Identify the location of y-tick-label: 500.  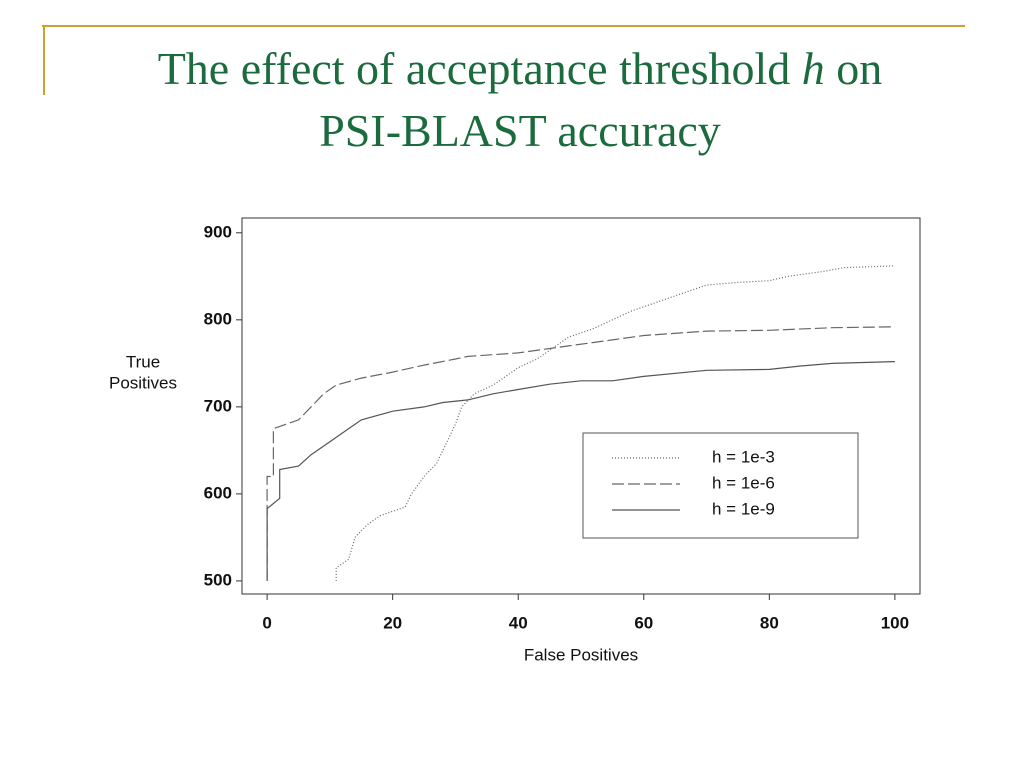
(218, 579).